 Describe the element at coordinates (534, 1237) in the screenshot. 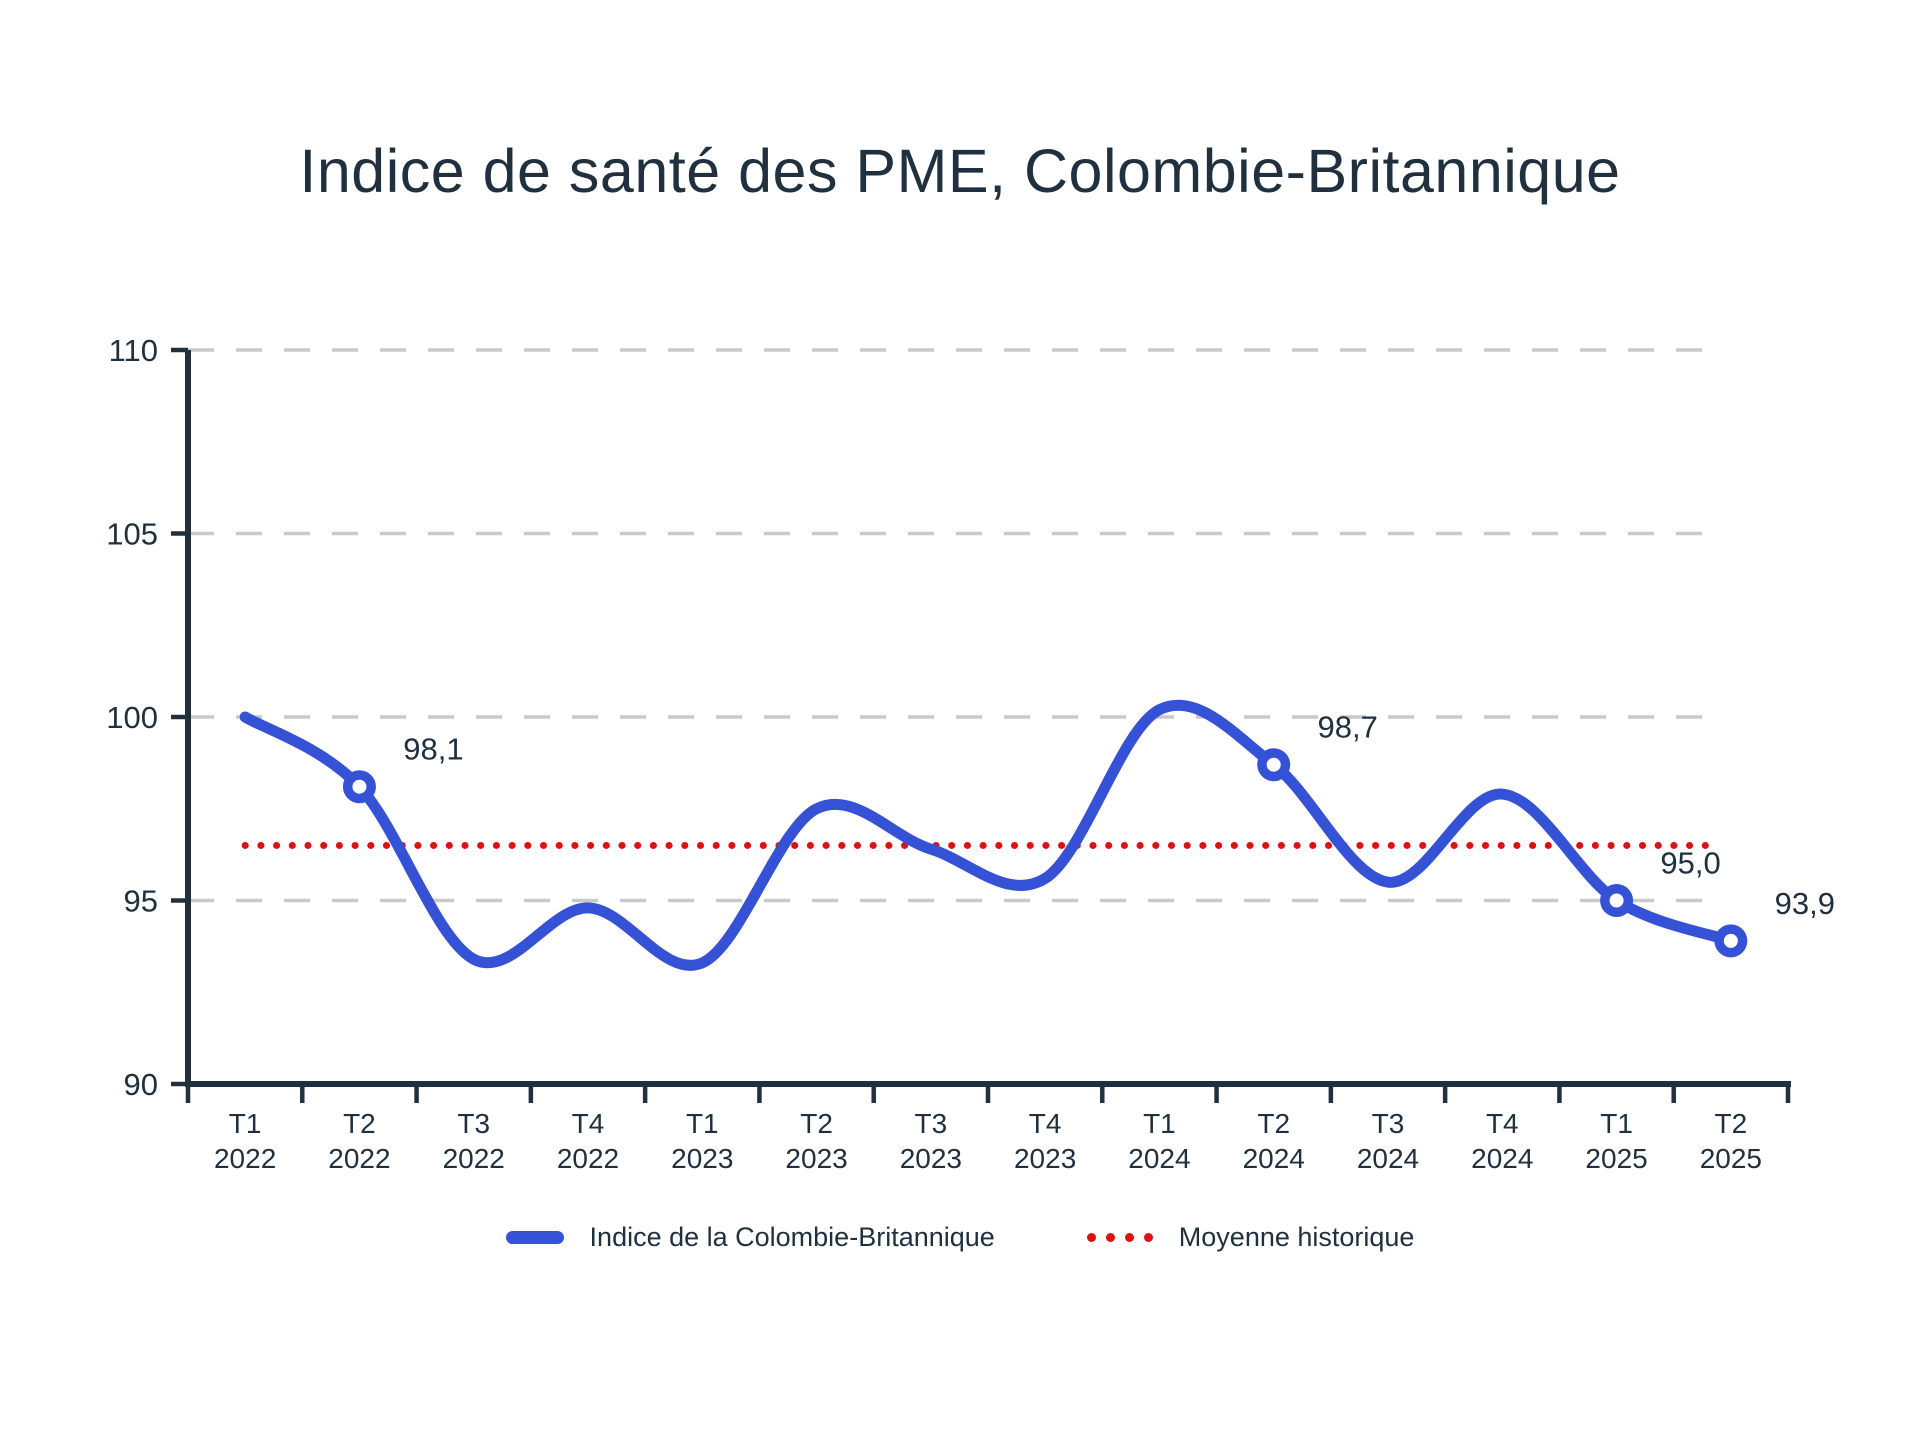

I see `index-line-swatch` at that location.